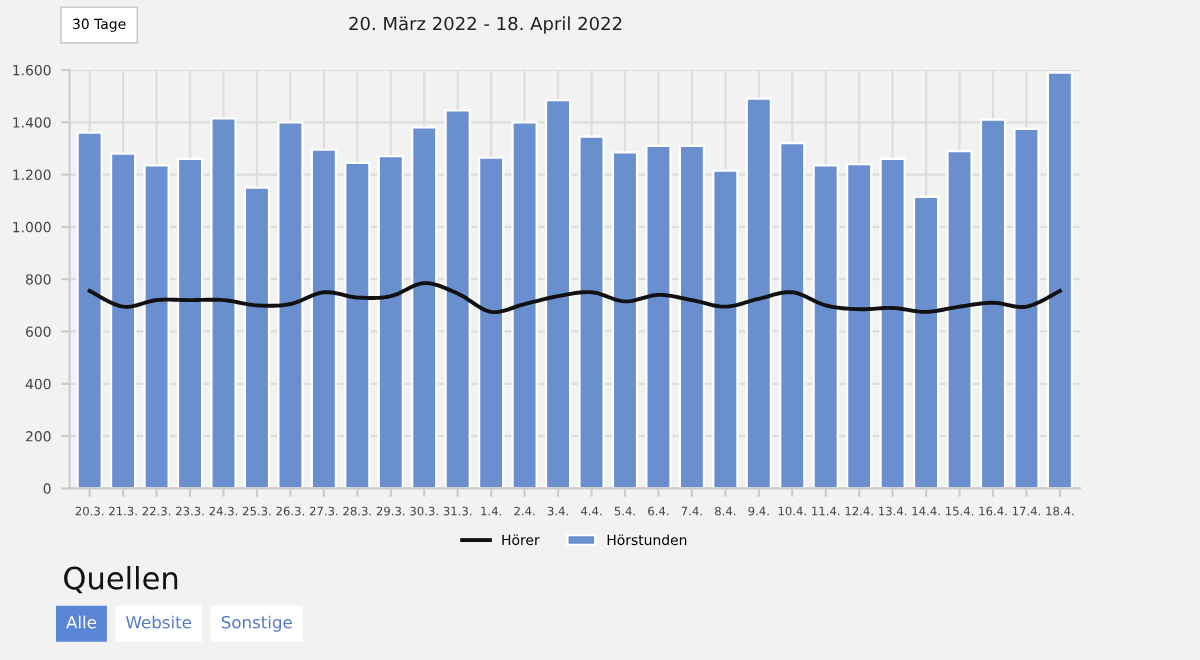  What do you see at coordinates (256, 623) in the screenshot?
I see `text: Sonstige` at bounding box center [256, 623].